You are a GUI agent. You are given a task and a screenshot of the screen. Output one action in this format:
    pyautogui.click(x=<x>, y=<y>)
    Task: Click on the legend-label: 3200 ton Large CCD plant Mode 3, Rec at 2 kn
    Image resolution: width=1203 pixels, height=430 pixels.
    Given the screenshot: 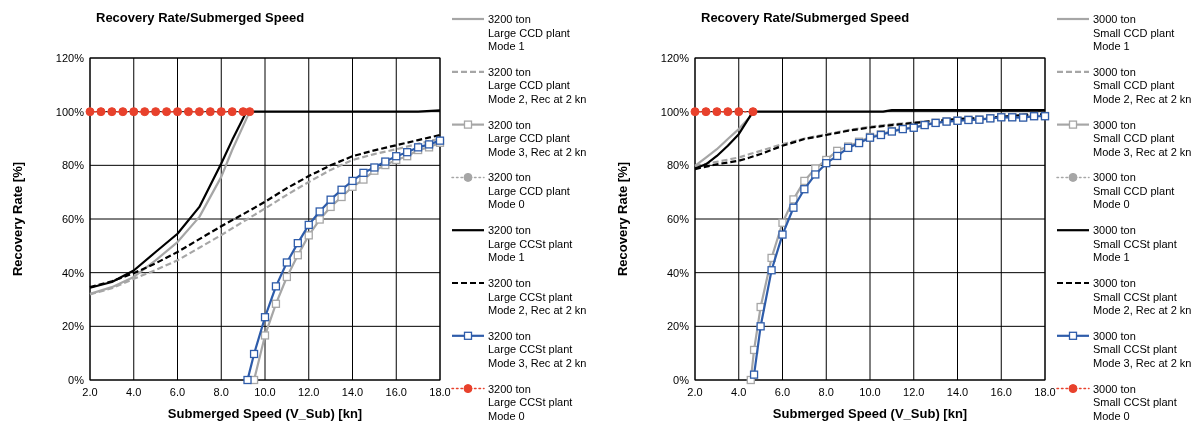 What is the action you would take?
    pyautogui.click(x=537, y=138)
    